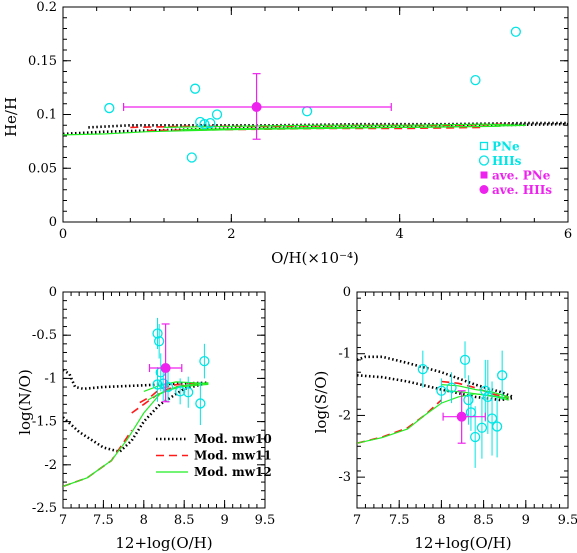 The image size is (577, 553). What do you see at coordinates (461, 416) in the screenshot?
I see `br-avg-hii-point` at bounding box center [461, 416].